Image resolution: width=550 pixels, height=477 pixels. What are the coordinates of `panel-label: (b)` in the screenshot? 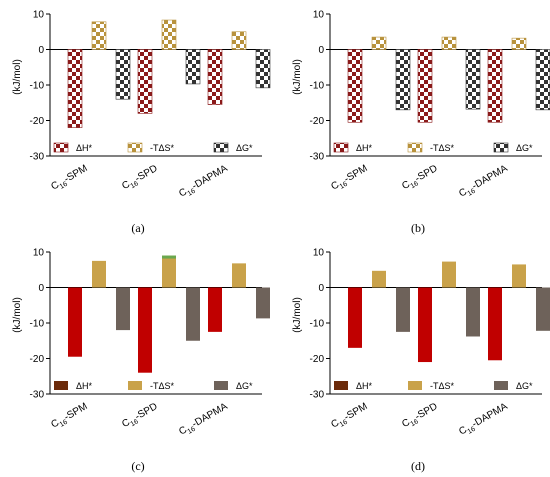 It's located at (418, 228).